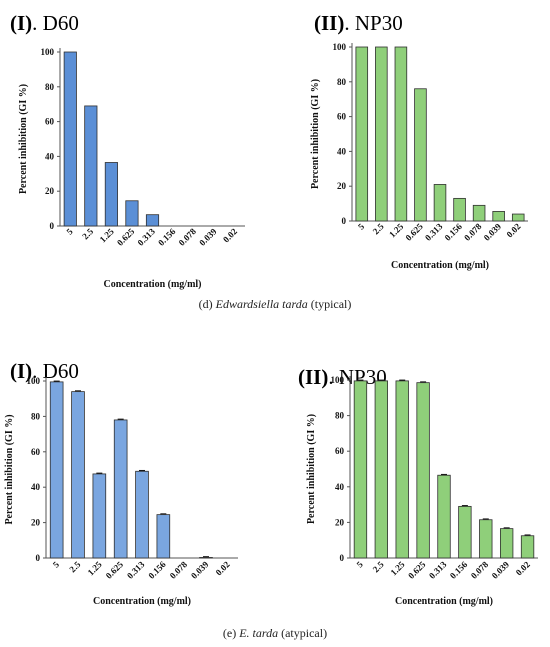 This screenshot has height=647, width=550. Describe the element at coordinates (275, 304) in the screenshot. I see `caption-d: (d) Edwardsiella tarda (typical)` at that location.